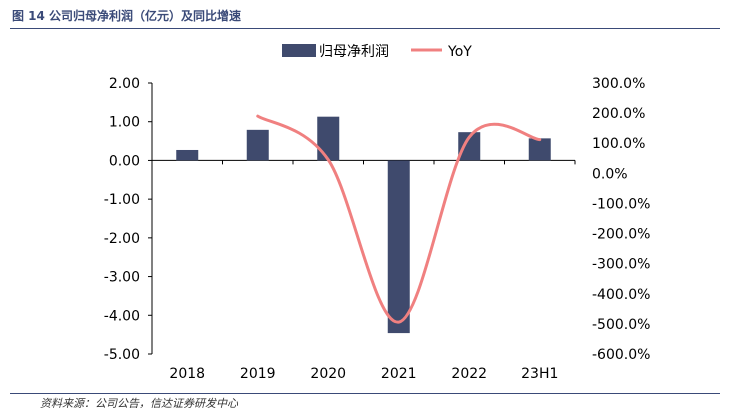 The width and height of the screenshot is (729, 413). What do you see at coordinates (618, 144) in the screenshot?
I see `right-axis-tick-label: 100.0%` at bounding box center [618, 144].